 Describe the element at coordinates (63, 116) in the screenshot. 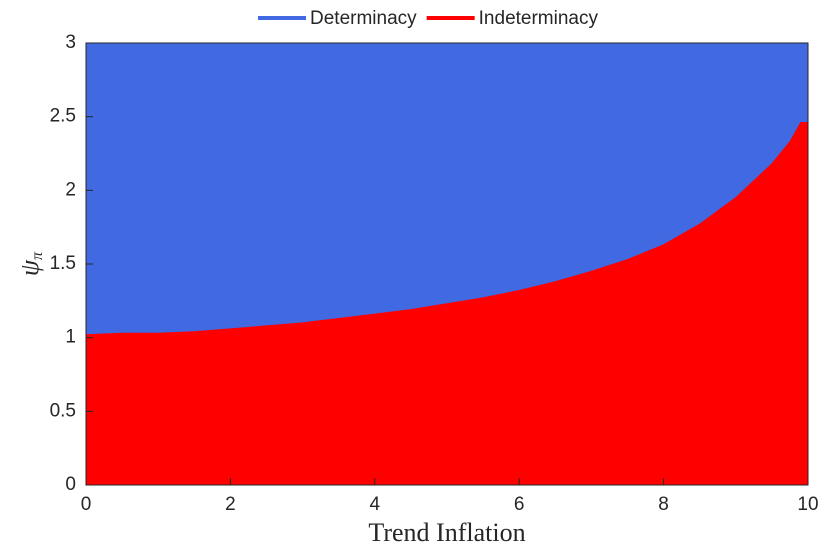

I see `y-tick-label: 2.5` at that location.